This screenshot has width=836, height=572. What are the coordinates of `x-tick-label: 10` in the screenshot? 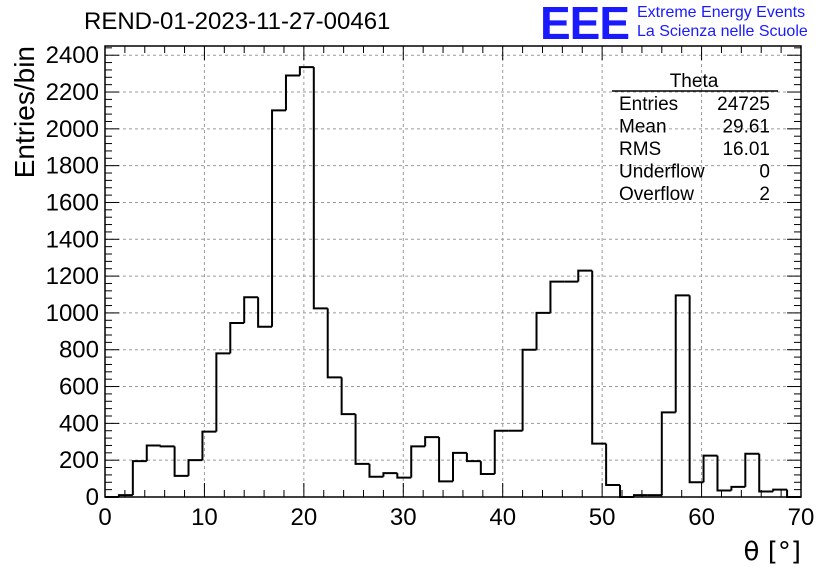 It's located at (204, 517).